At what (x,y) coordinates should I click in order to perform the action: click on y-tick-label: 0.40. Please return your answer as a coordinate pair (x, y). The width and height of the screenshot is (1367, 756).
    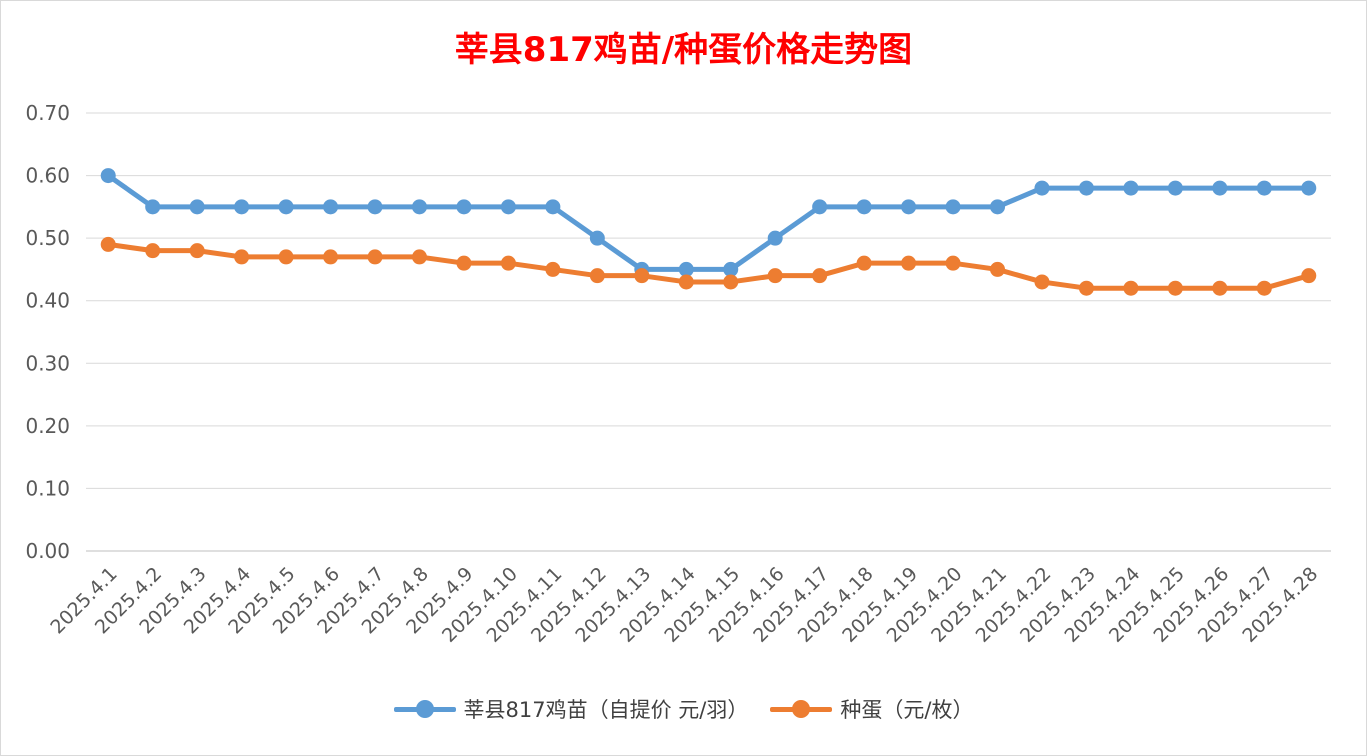
    Looking at the image, I should click on (47, 301).